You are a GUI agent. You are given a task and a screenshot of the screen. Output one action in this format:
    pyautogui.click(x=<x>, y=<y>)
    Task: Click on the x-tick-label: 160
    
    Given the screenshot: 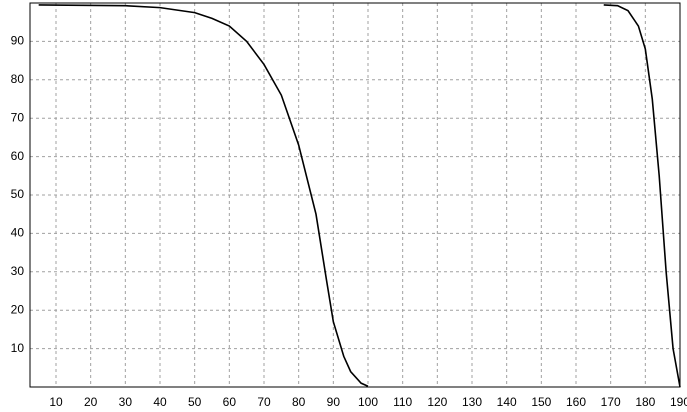 What is the action you would take?
    pyautogui.click(x=576, y=402)
    